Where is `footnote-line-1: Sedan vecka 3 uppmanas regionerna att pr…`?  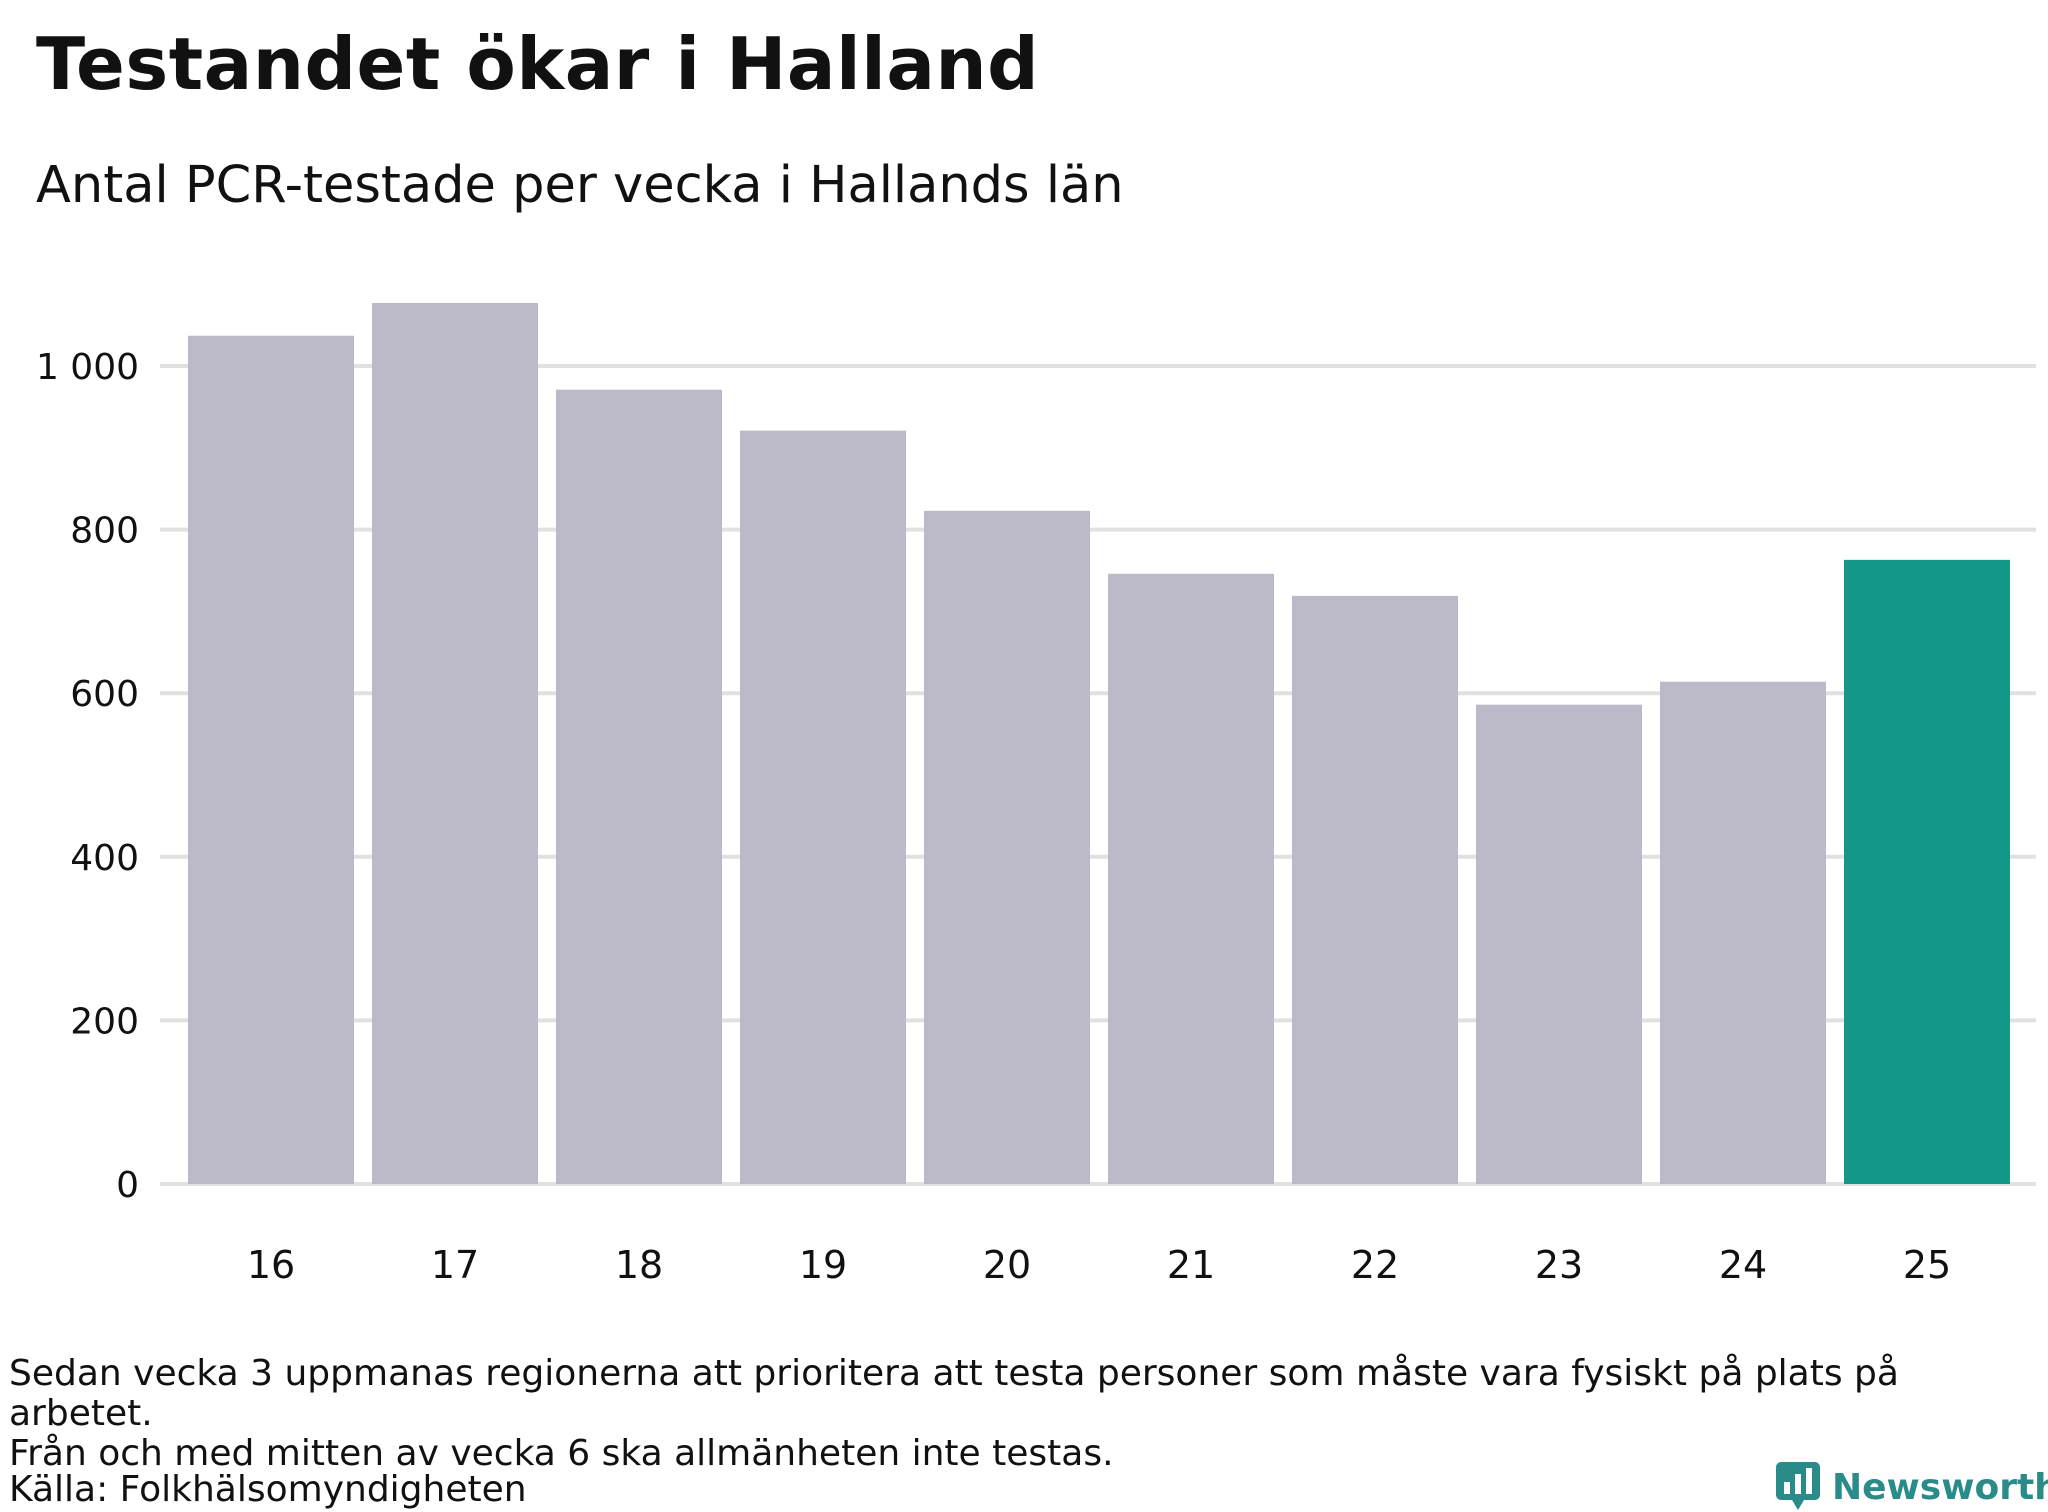 footnote-line-1: Sedan vecka 3 uppmanas regionerna att pr… is located at coordinates (954, 1393).